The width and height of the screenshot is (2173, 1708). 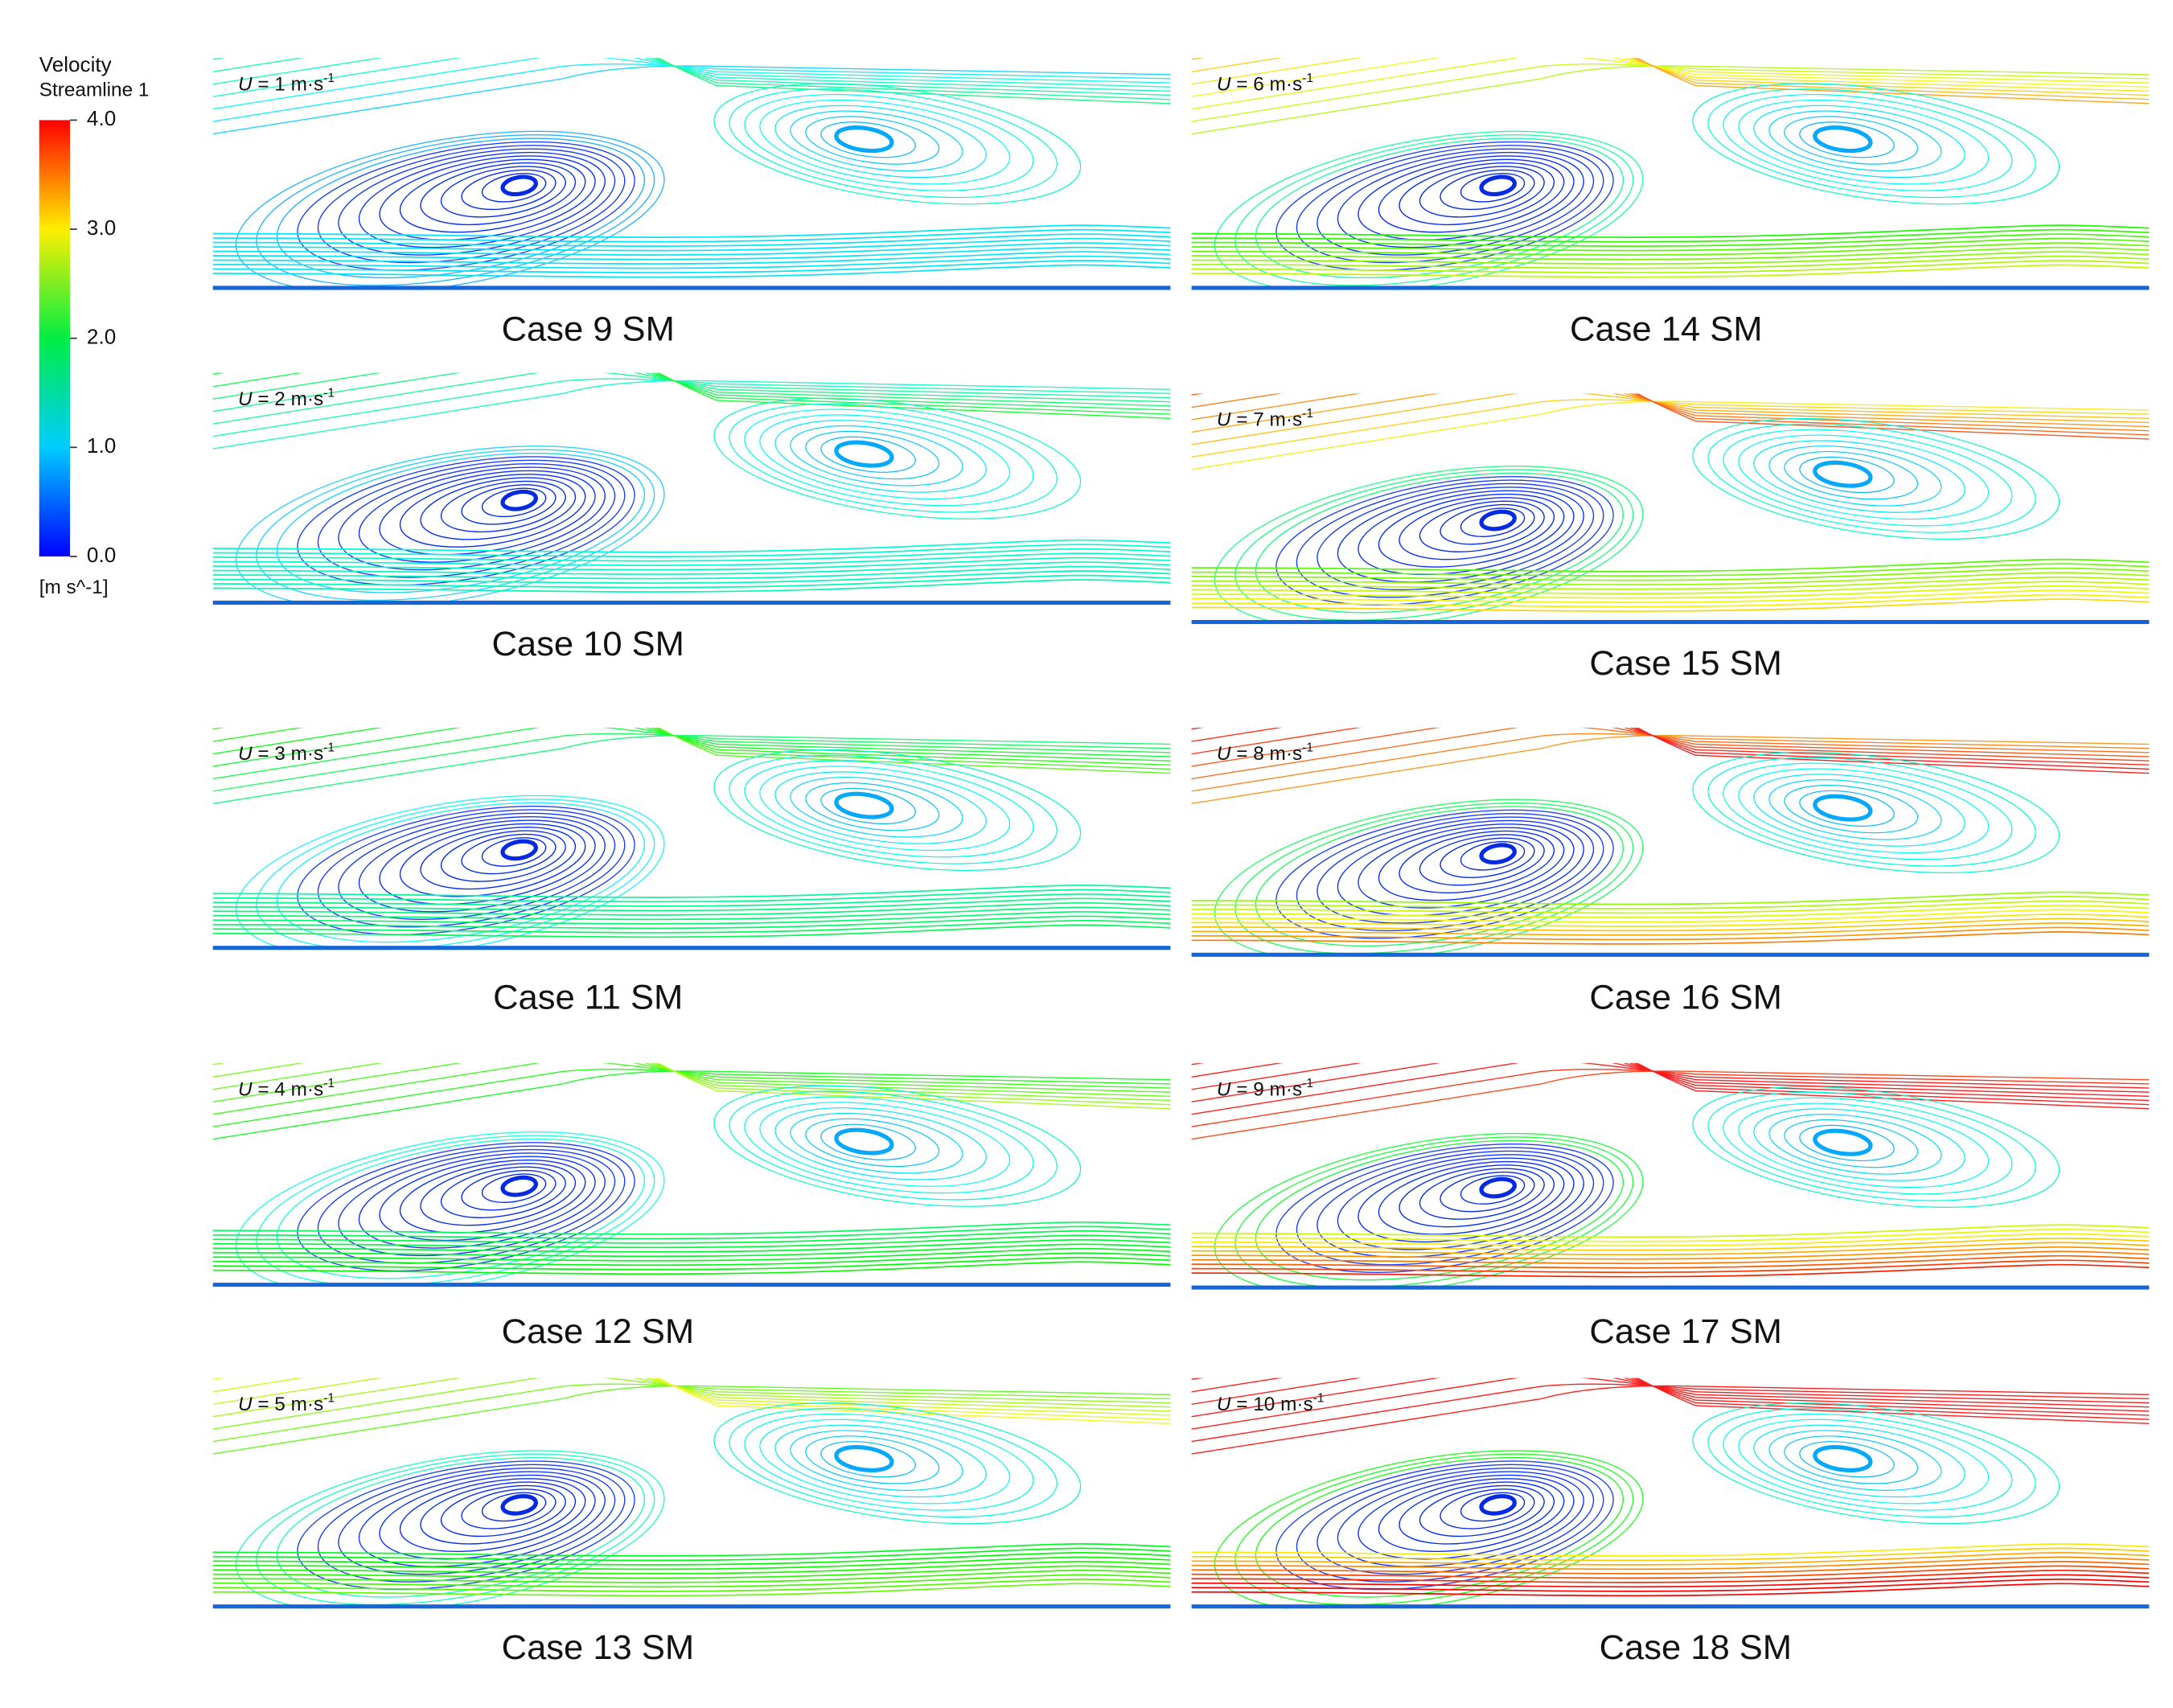 I want to click on velocity-annotation: U = 5 m·s-1, so click(x=286, y=1404).